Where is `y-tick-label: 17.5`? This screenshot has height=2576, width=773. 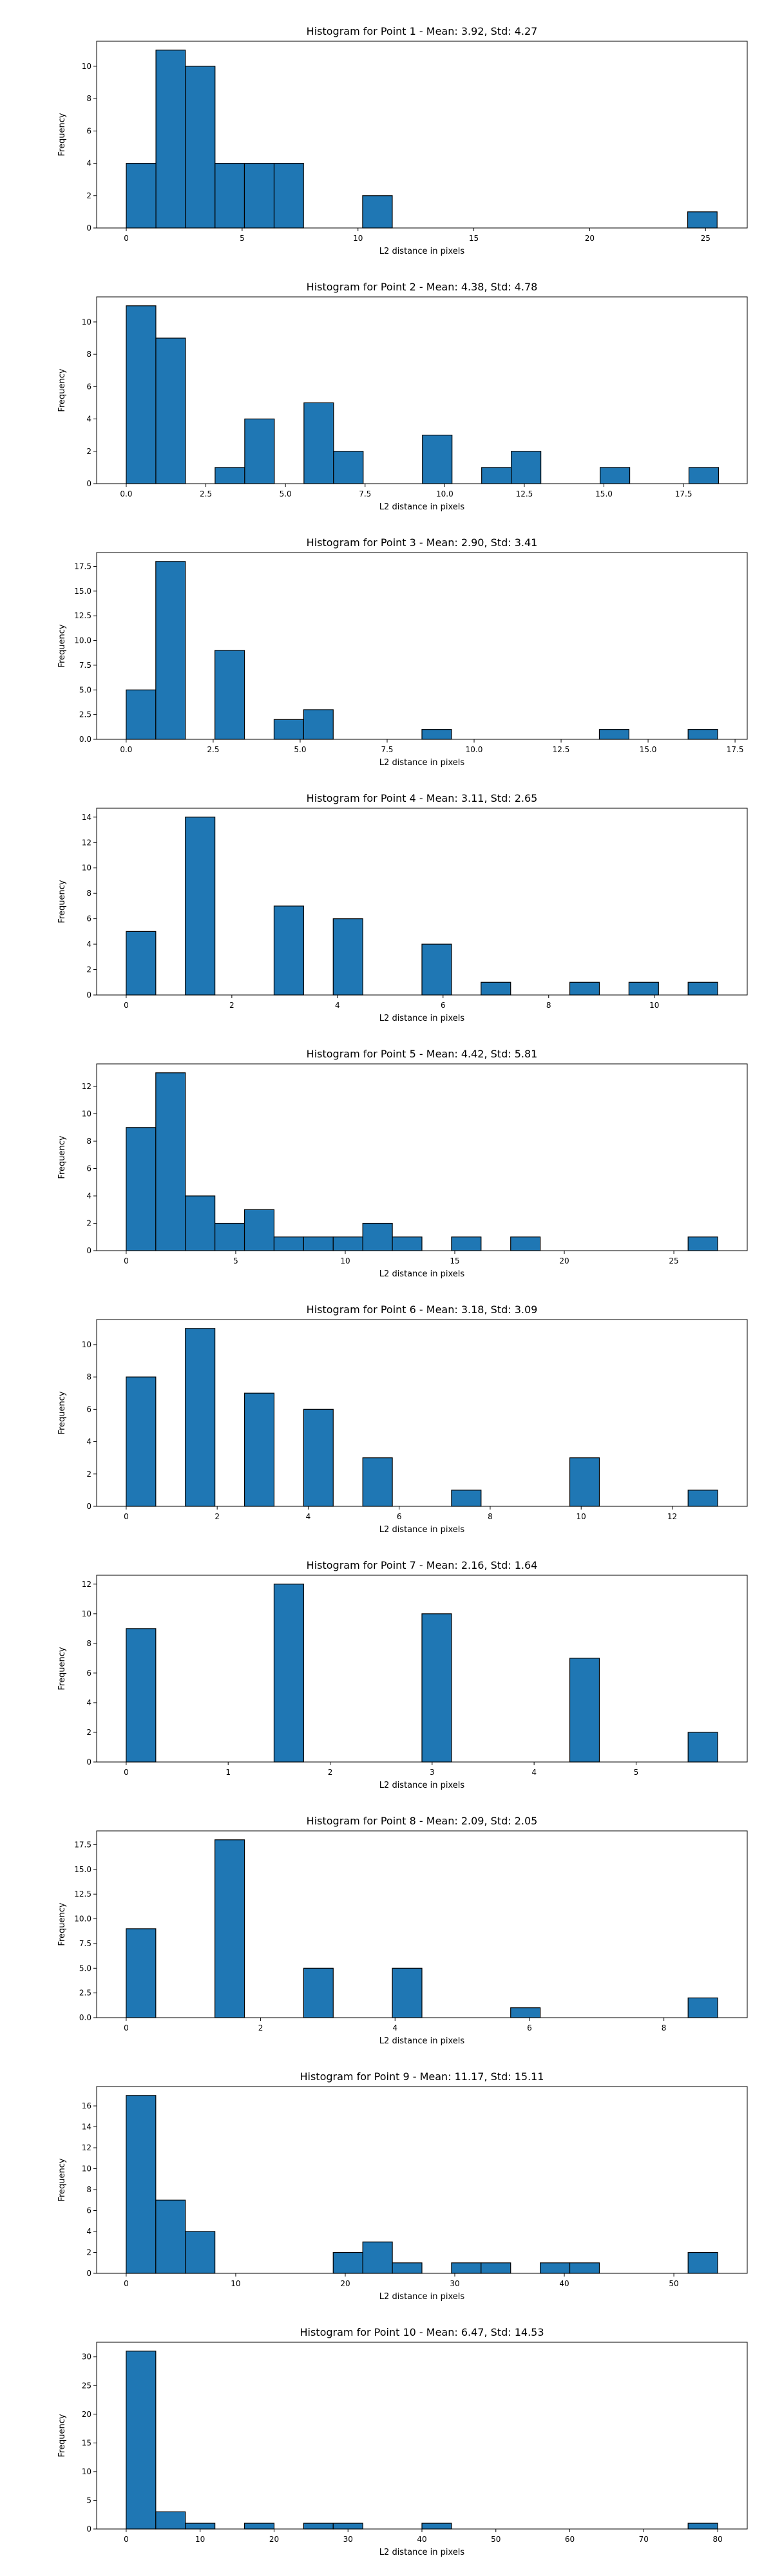 y-tick-label: 17.5 is located at coordinates (82, 566).